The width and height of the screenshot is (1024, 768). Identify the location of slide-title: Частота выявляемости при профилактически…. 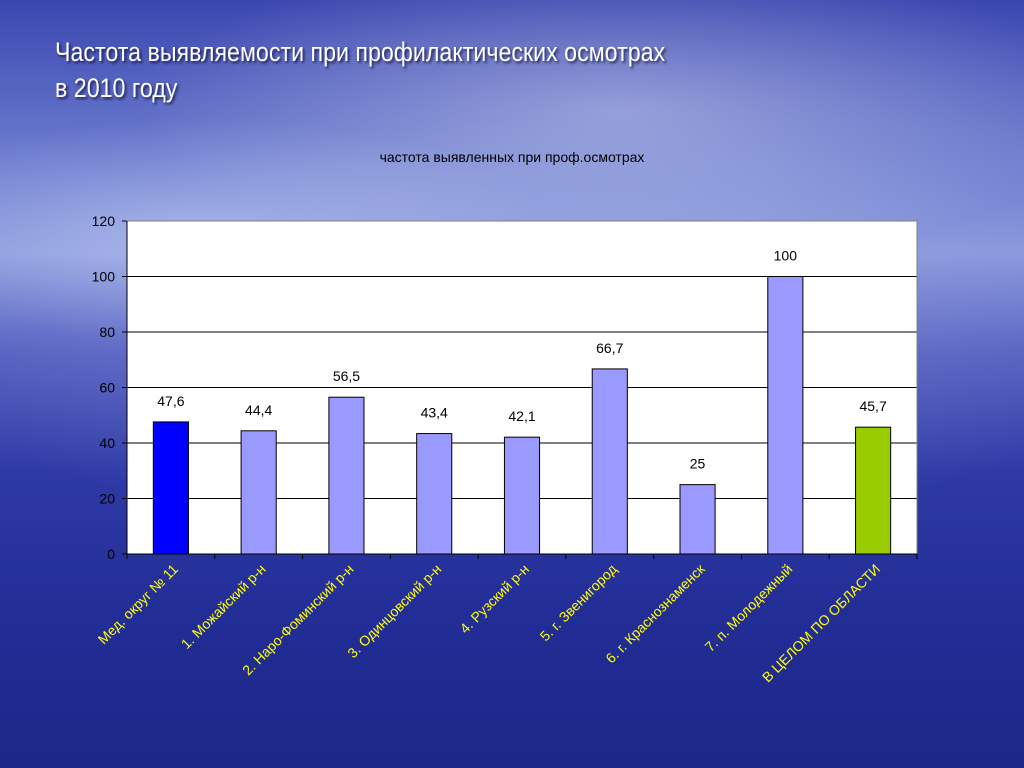
(442, 70).